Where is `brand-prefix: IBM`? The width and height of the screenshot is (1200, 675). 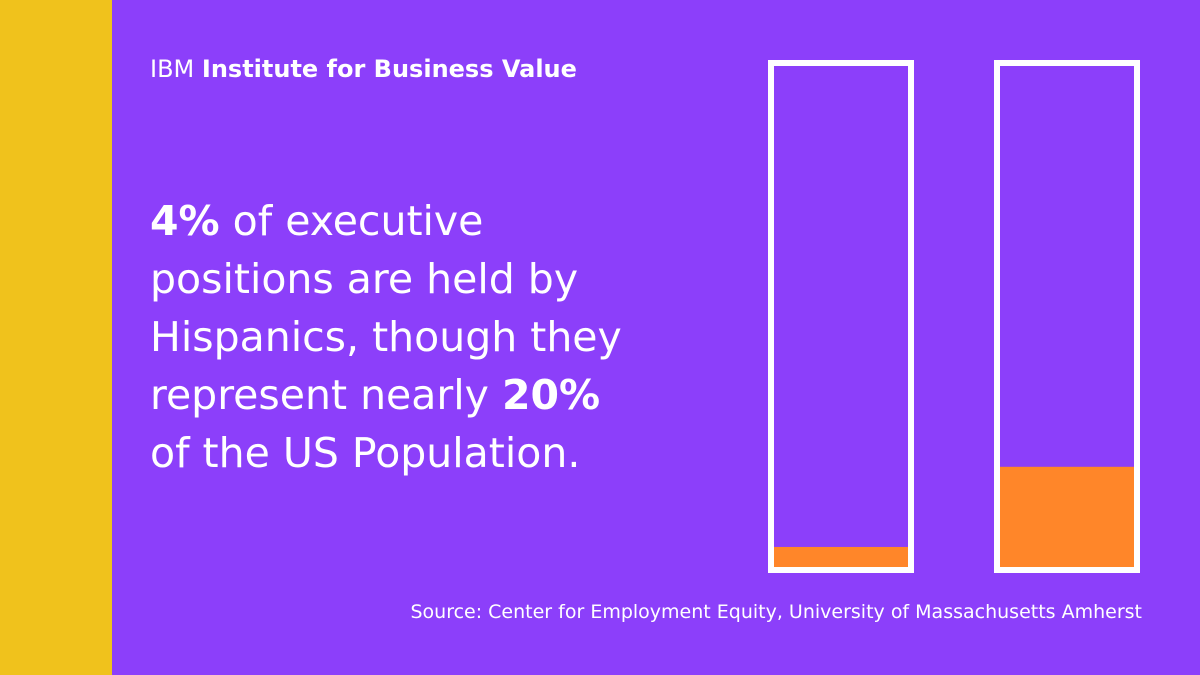 brand-prefix: IBM is located at coordinates (172, 69).